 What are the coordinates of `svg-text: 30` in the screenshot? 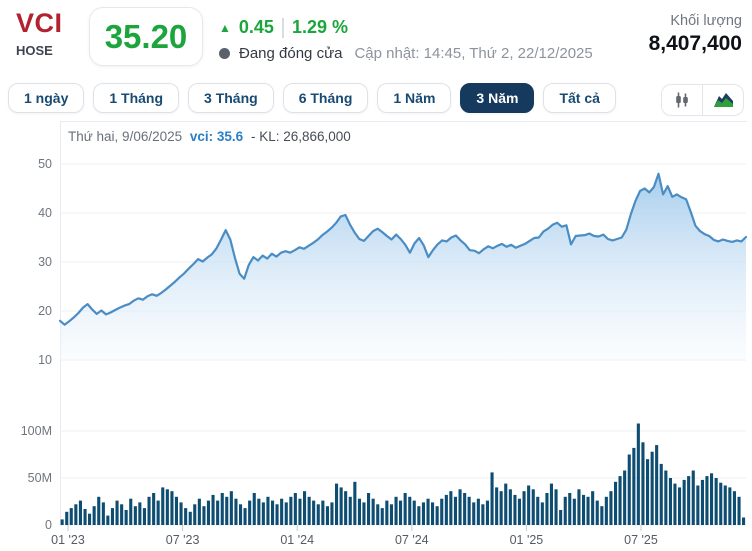 It's located at (45, 262).